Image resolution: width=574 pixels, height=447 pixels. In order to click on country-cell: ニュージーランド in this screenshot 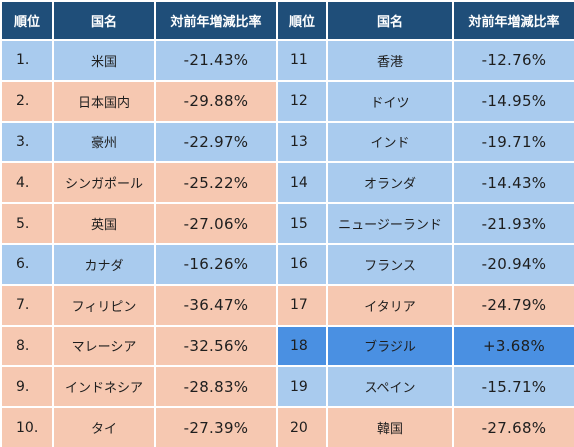, I will do `click(390, 223)`.